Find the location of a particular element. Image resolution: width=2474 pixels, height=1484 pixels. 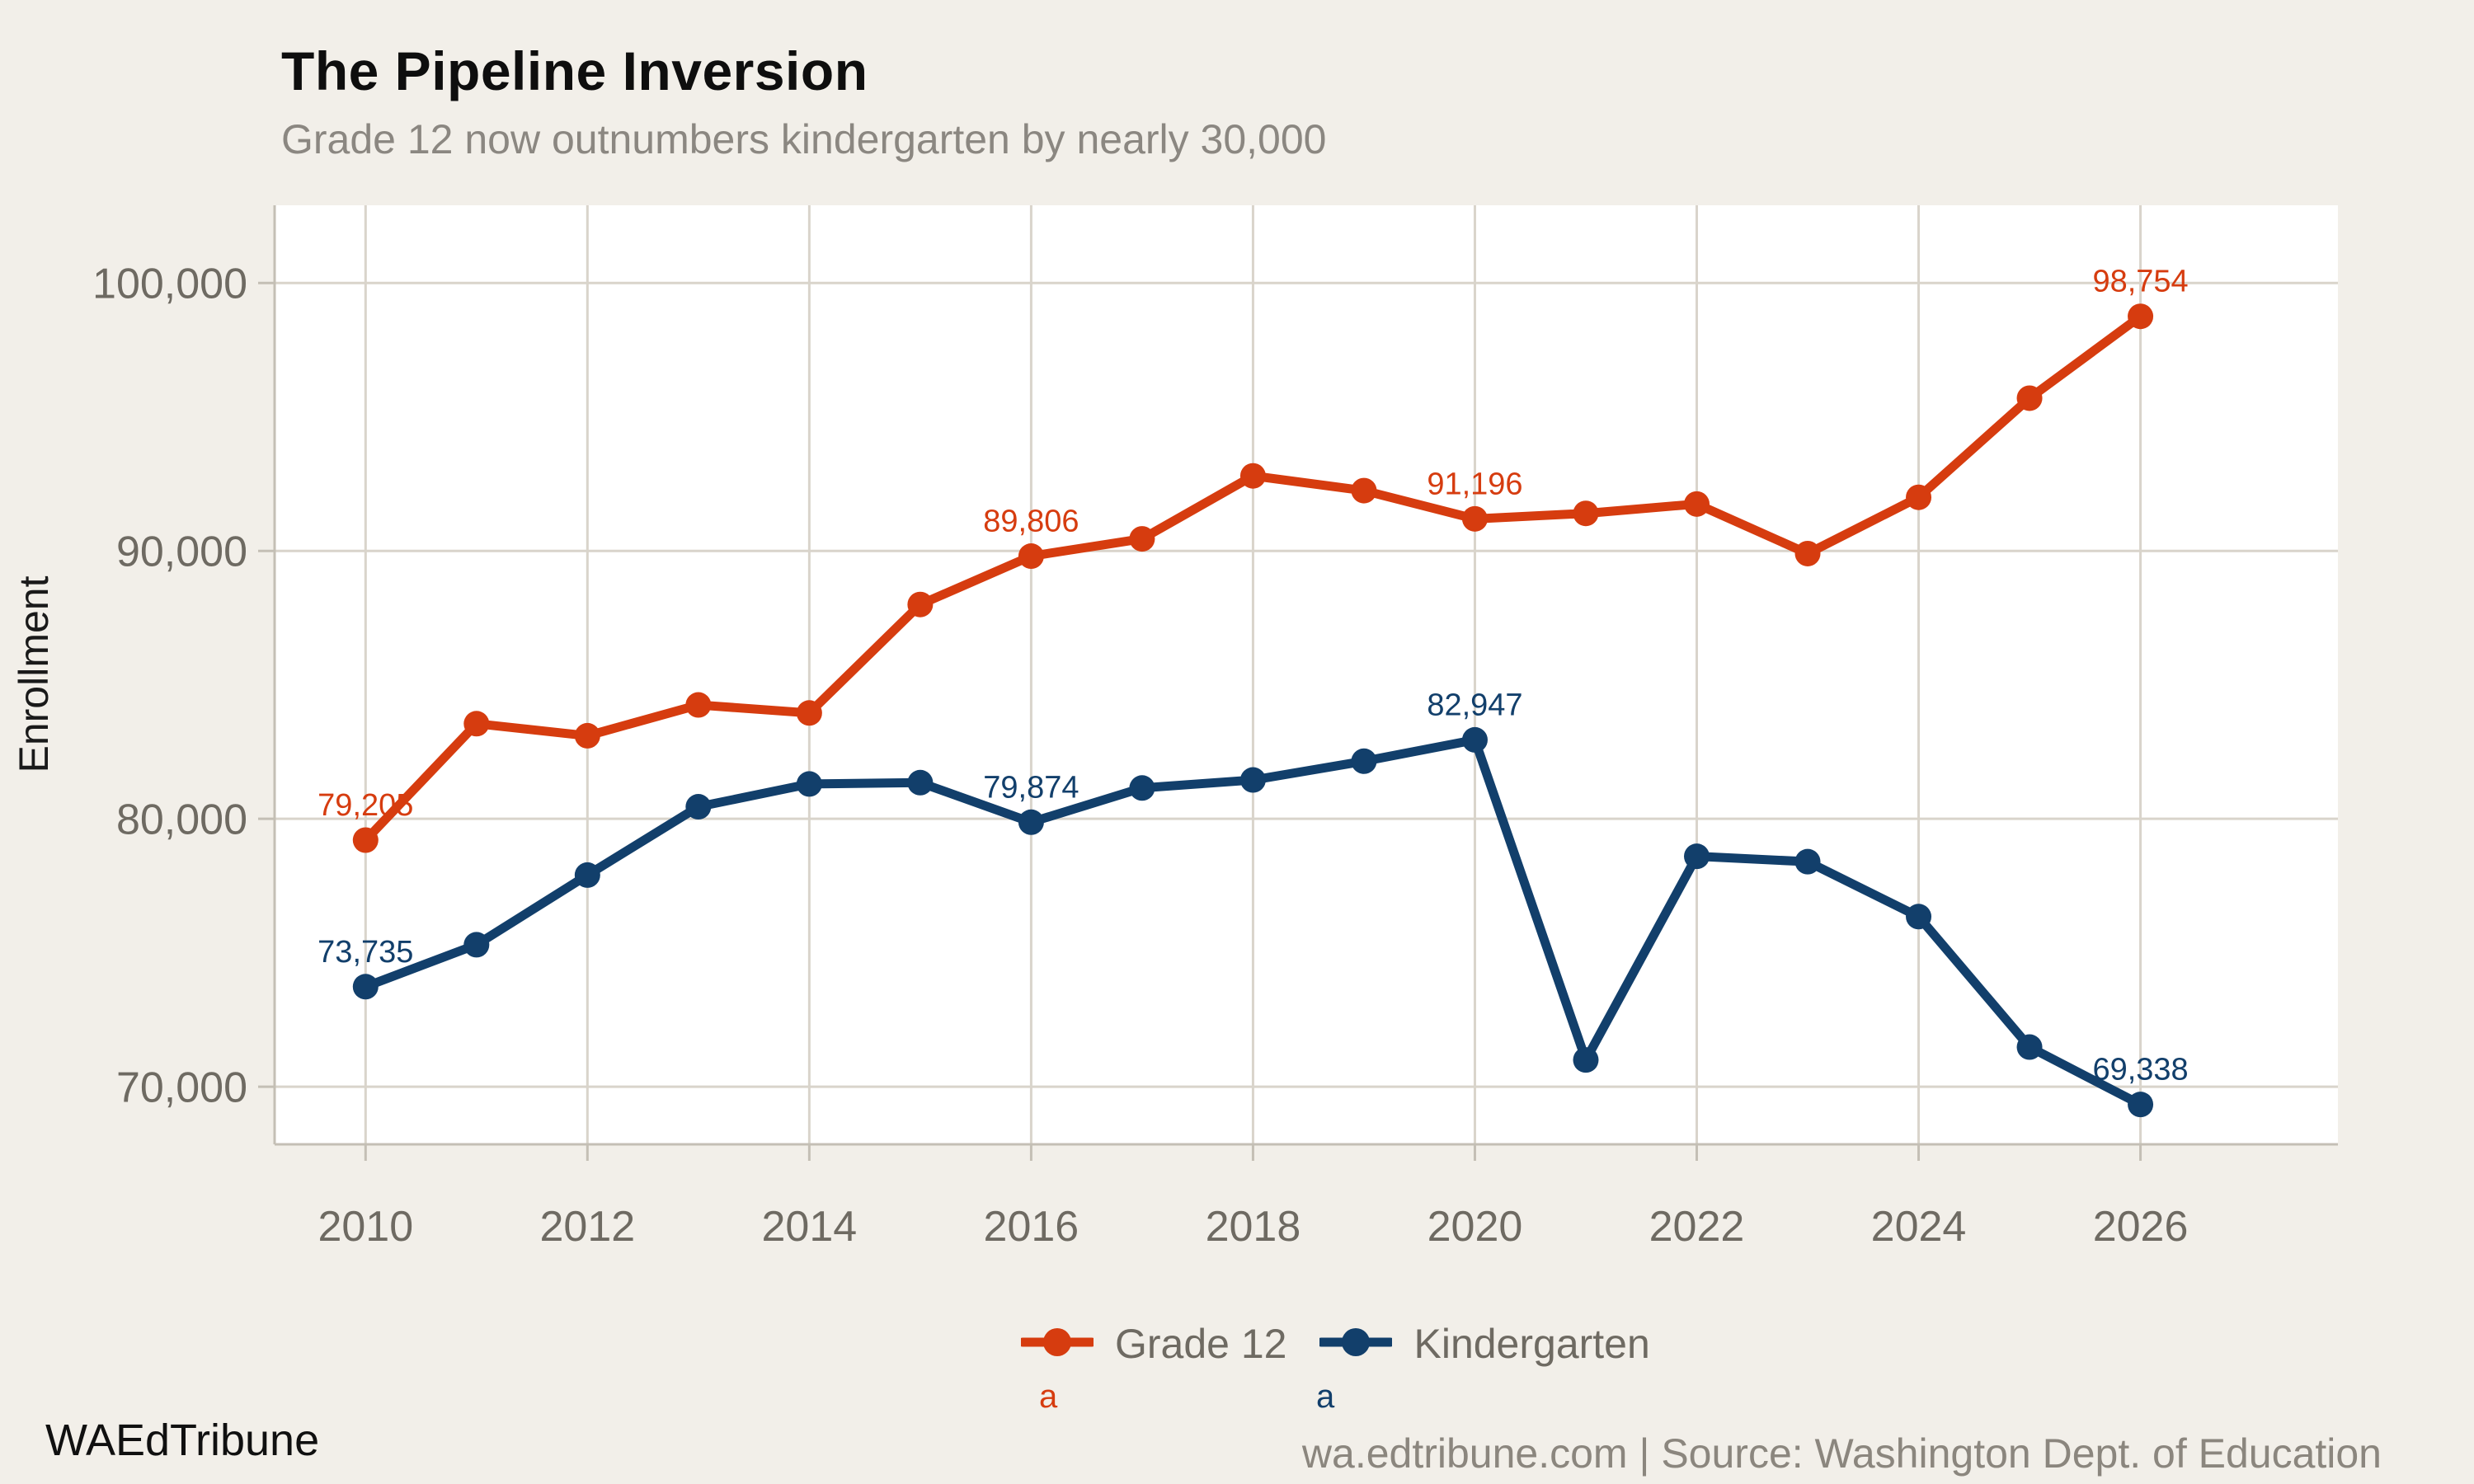

legend-a-glyph-grade12: a is located at coordinates (1048, 1396).